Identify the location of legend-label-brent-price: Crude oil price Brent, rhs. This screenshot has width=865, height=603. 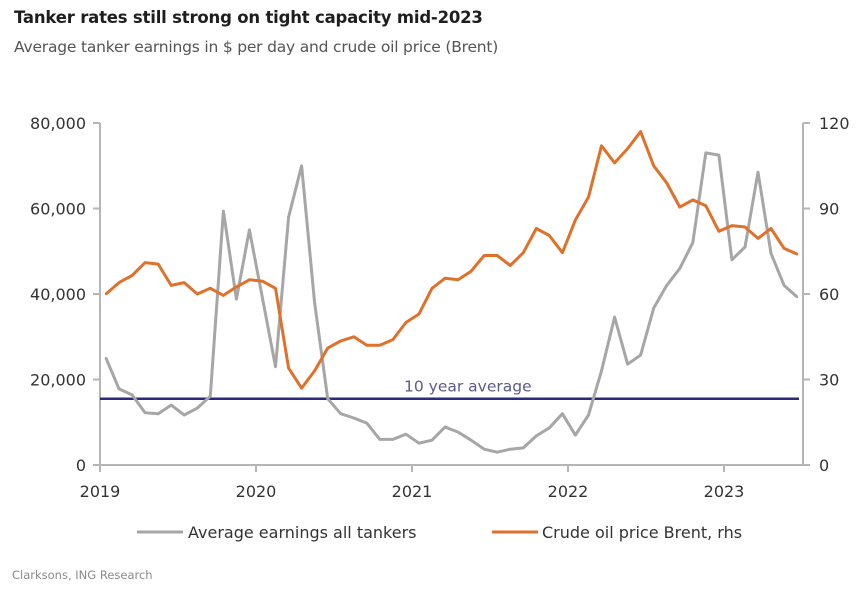
(642, 532).